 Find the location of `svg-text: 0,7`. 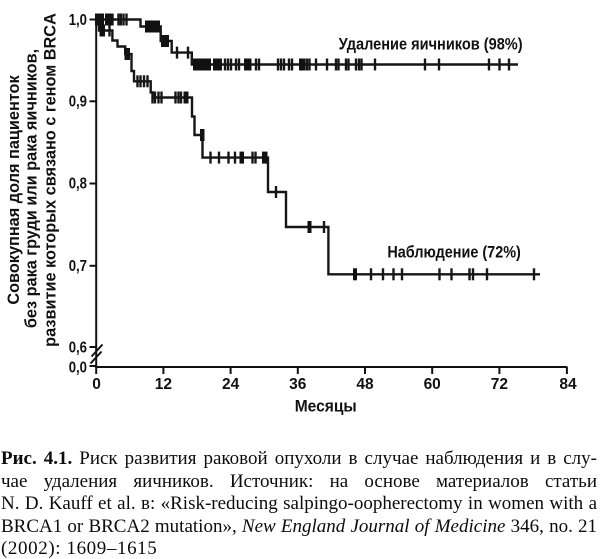

svg-text: 0,7 is located at coordinates (78, 266).